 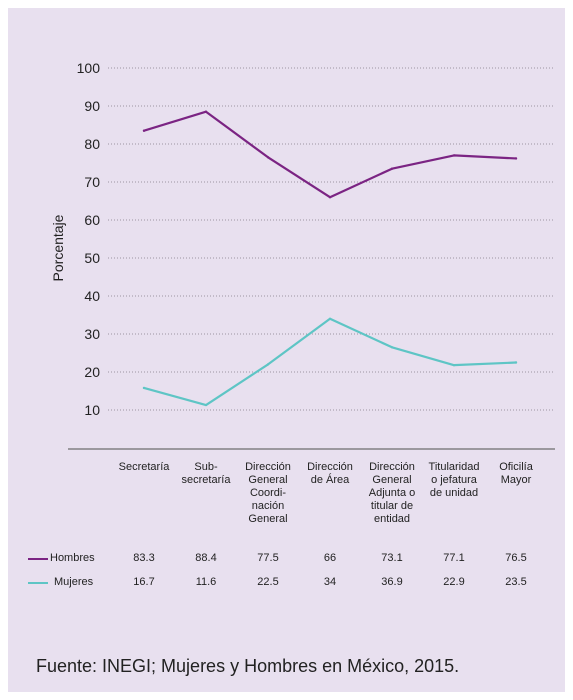 I want to click on table-cell-mujeres: 36.9, so click(x=392, y=582).